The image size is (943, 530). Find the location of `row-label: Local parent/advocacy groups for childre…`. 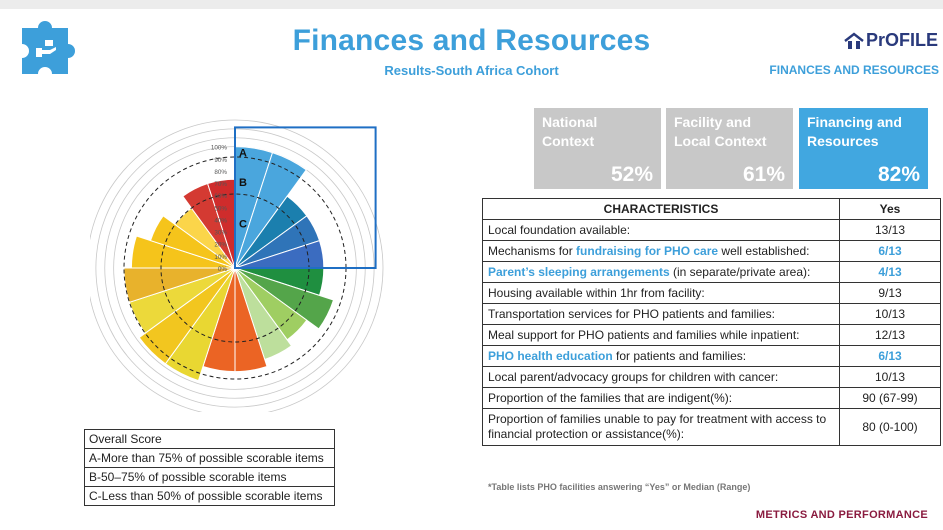

row-label: Local parent/advocacy groups for childre… is located at coordinates (661, 377).